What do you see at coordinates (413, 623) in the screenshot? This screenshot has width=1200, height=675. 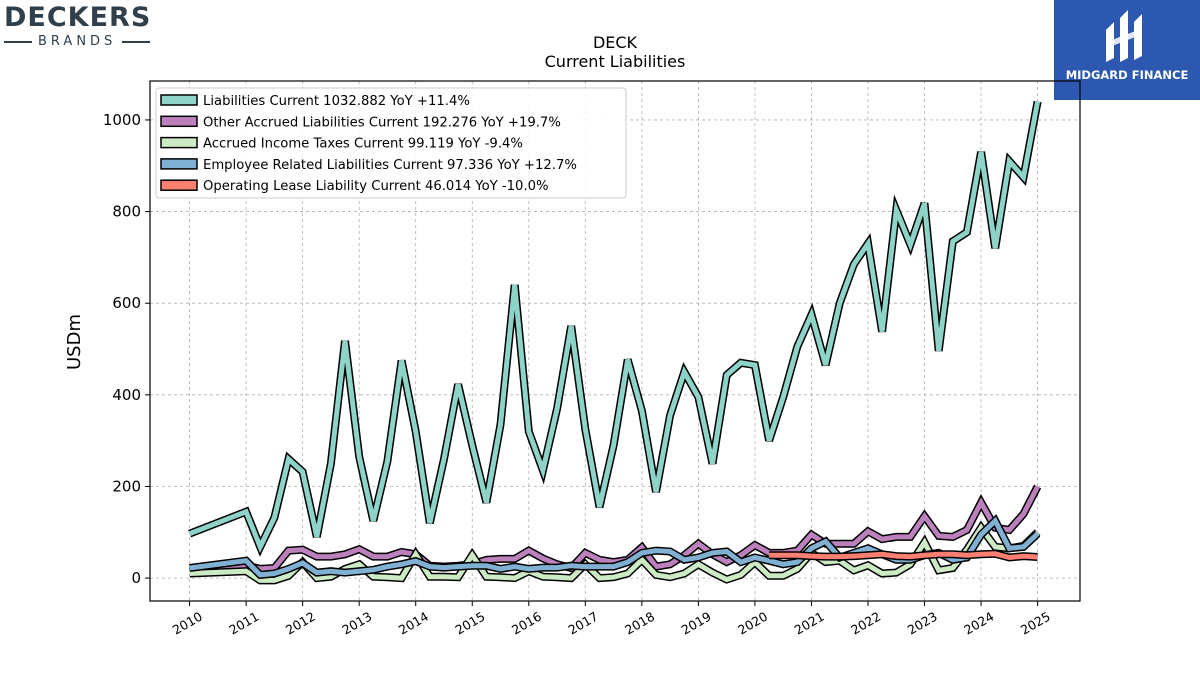 I see `x-tick-label: 2014` at bounding box center [413, 623].